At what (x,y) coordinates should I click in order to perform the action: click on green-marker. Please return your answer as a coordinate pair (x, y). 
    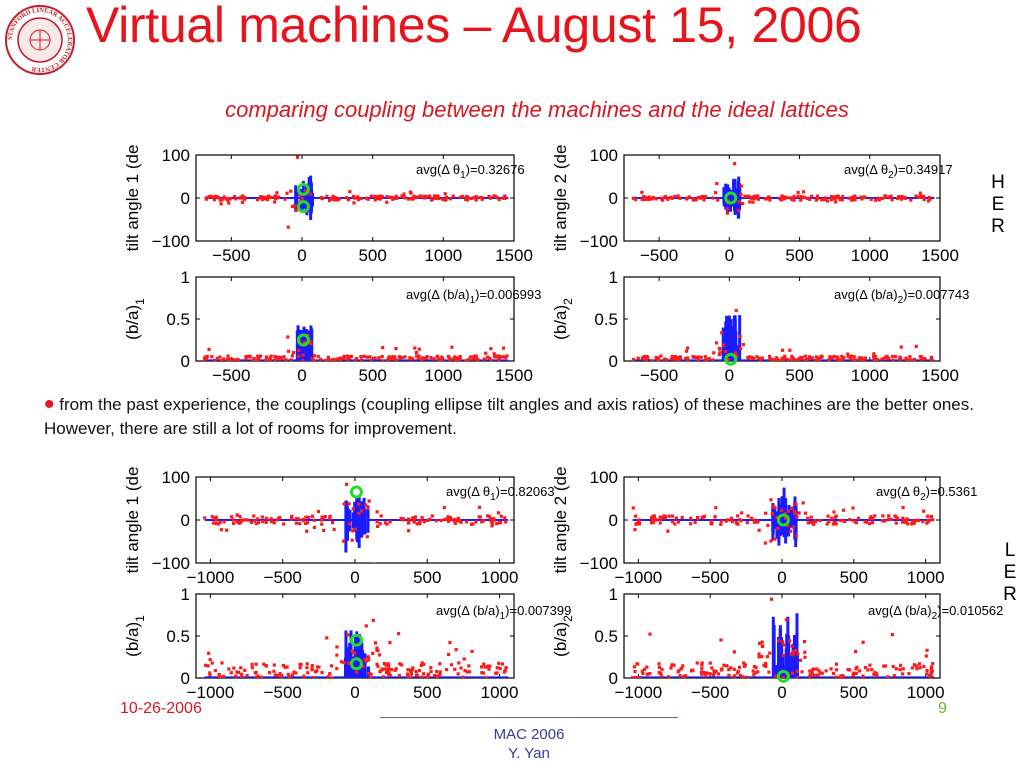
    Looking at the image, I should click on (731, 198).